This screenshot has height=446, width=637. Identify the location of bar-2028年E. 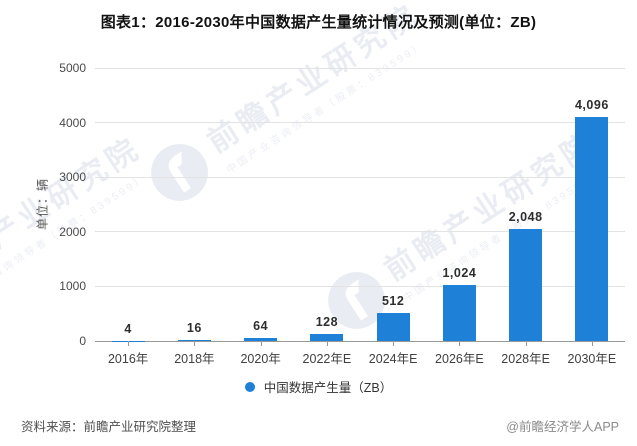
(526, 285).